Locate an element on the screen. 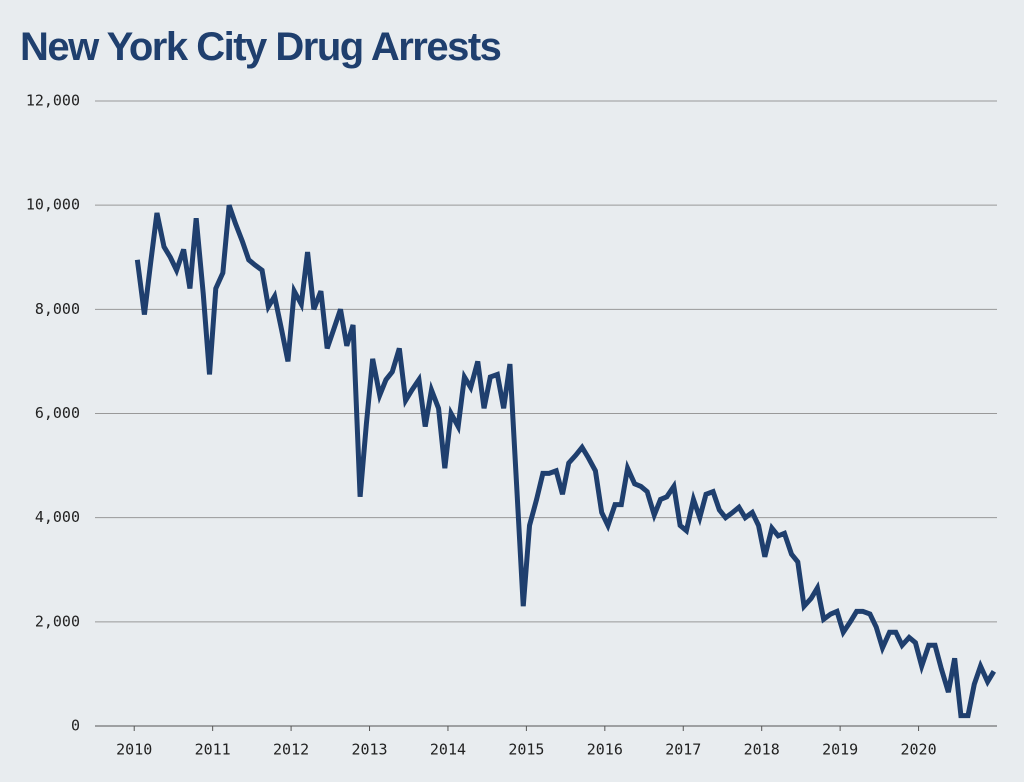 Image resolution: width=1024 pixels, height=782 pixels. x-tick-label: 2020 is located at coordinates (919, 750).